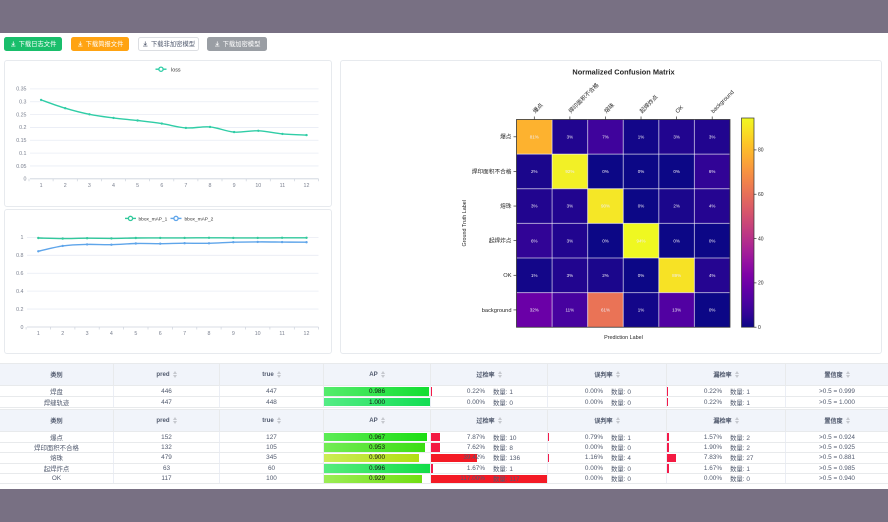  What do you see at coordinates (199, 219) in the screenshot?
I see `svg-text: bbox_mAP_2` at bounding box center [199, 219].